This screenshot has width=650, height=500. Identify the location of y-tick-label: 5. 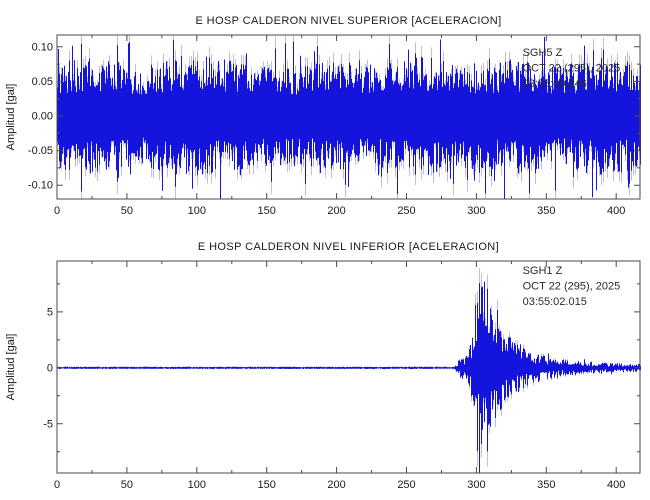
(50, 312).